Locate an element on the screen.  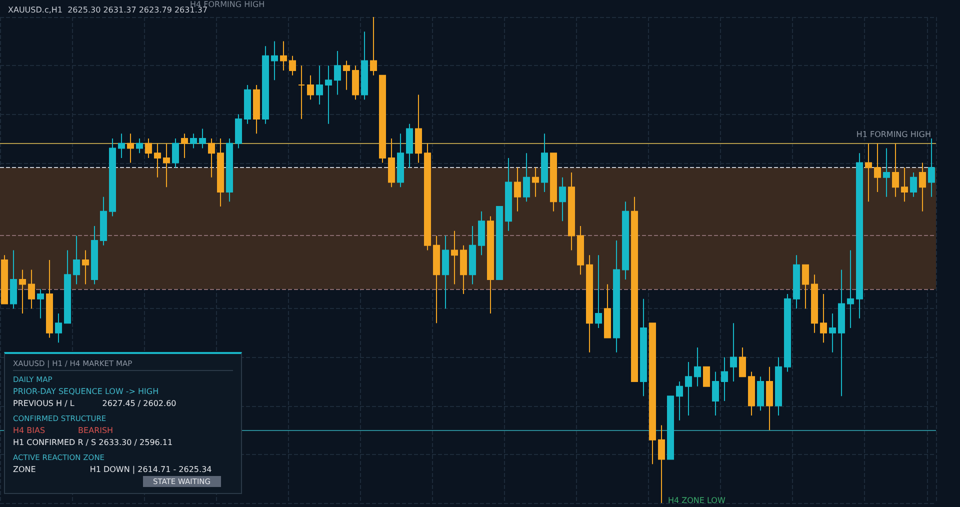
chart-title: XAUUSD.c,H1 2625.30 2631.37 2623.79 2631.37 is located at coordinates (108, 10).